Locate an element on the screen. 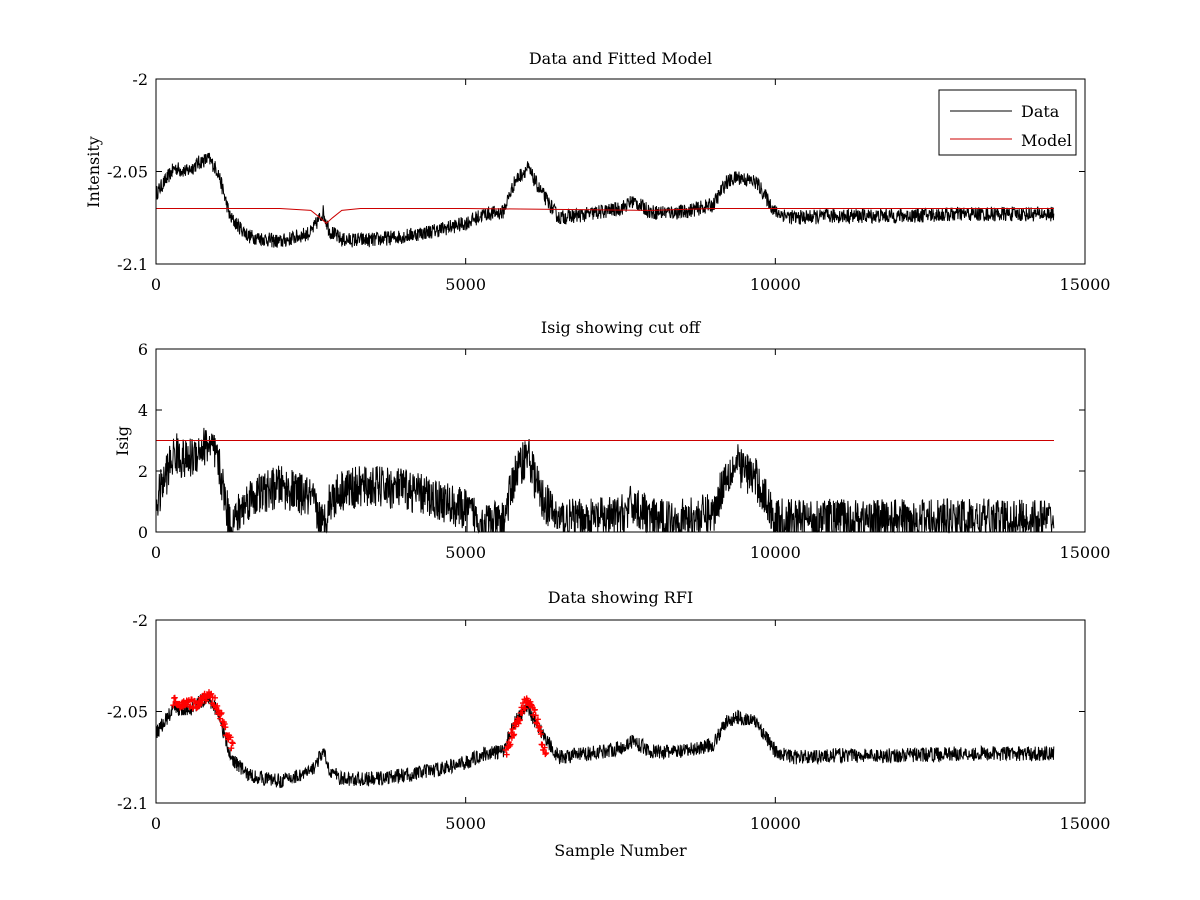 The width and height of the screenshot is (1200, 900). panel-1-legend: Data Model is located at coordinates (1007, 122).